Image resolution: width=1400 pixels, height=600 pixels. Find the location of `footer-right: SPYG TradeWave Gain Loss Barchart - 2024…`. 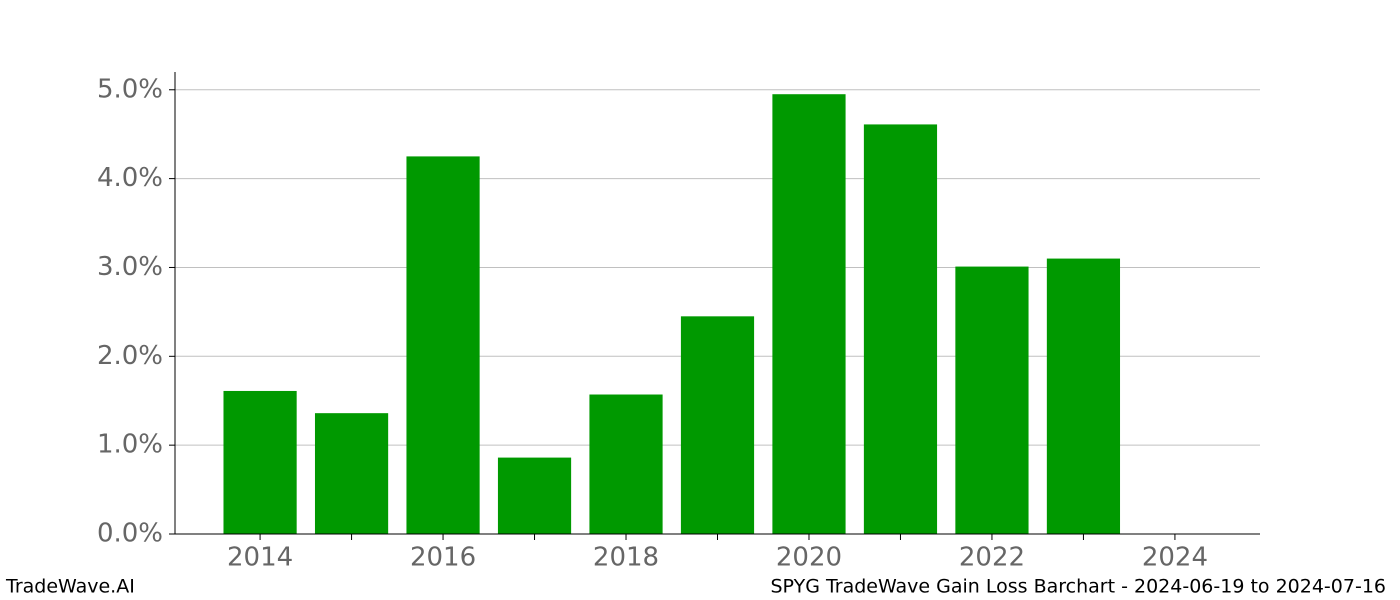

footer-right: SPYG TradeWave Gain Loss Barchart - 2024… is located at coordinates (1078, 587).